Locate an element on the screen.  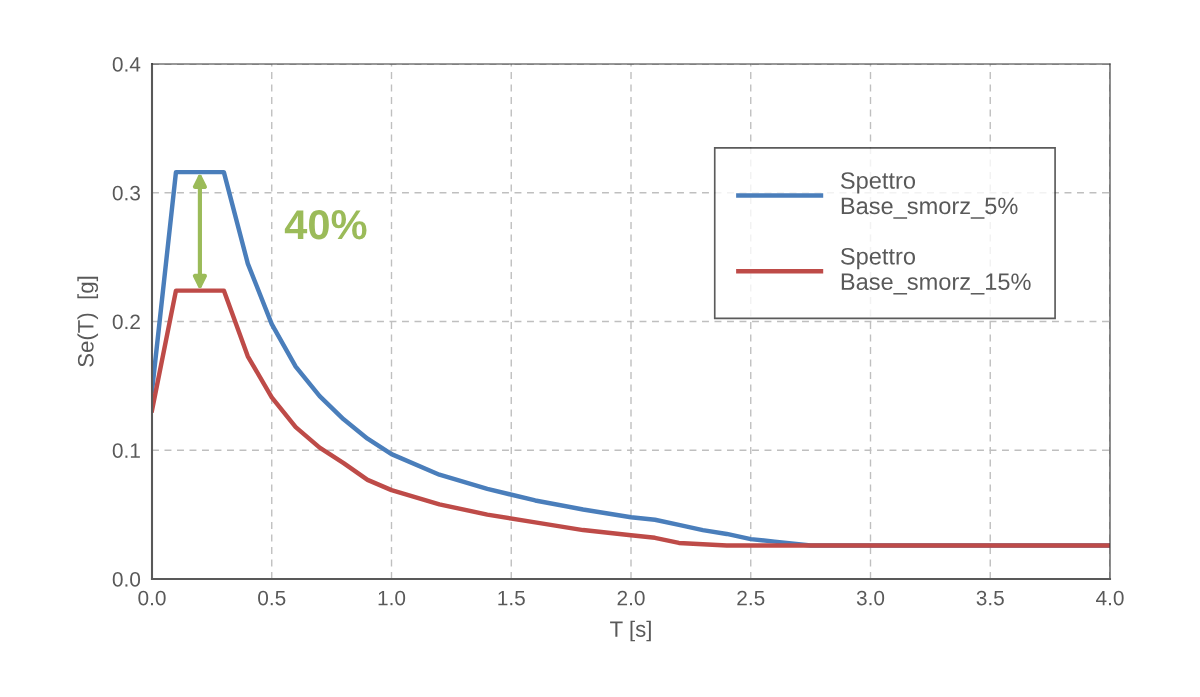
y-tick-label: 0.2 is located at coordinates (126, 322).